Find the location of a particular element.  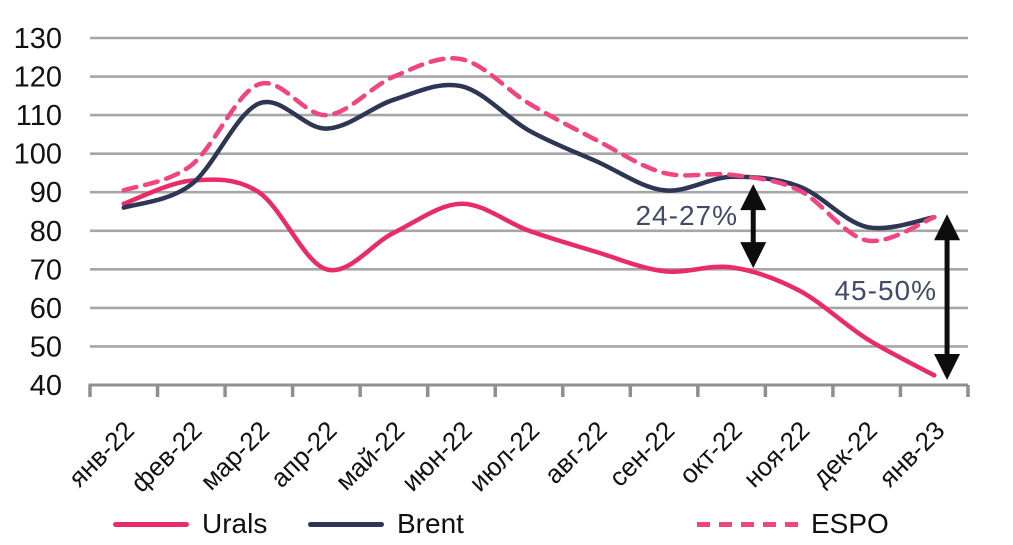

svg-text: фев-22 is located at coordinates (166, 456).